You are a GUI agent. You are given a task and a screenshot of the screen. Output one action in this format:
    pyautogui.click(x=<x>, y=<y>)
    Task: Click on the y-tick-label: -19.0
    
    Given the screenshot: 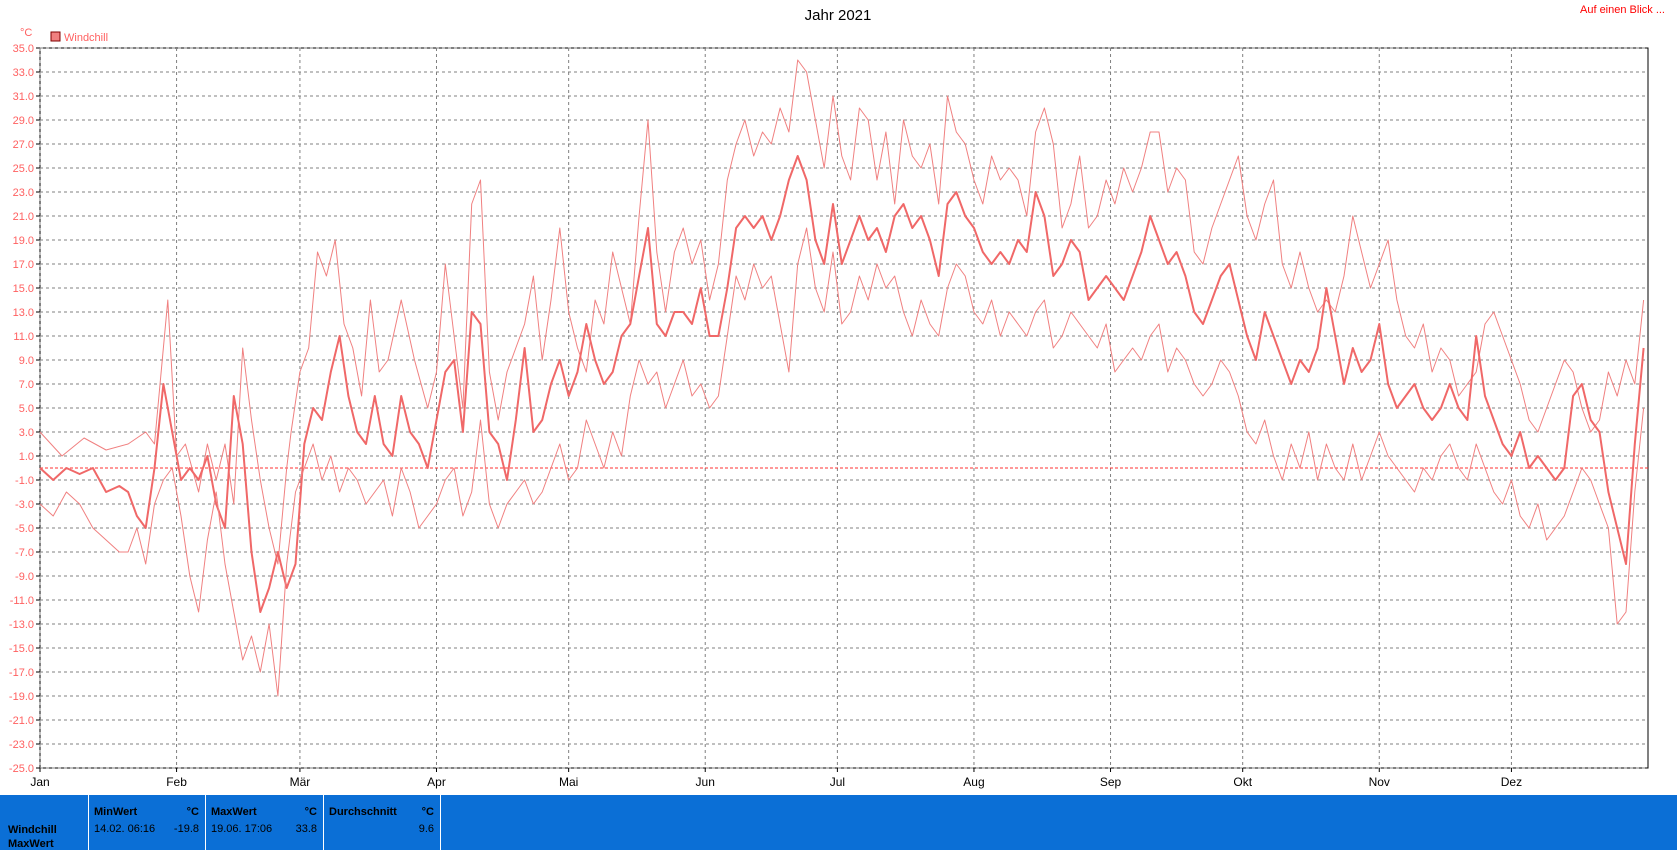 What is the action you would take?
    pyautogui.click(x=21, y=697)
    